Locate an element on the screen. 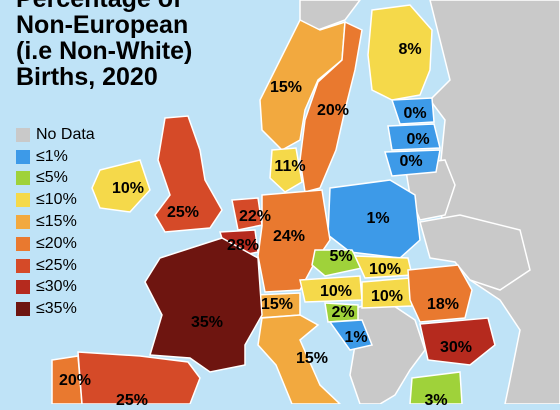 The width and height of the screenshot is (560, 410). norway-value-label: 15% is located at coordinates (286, 87).